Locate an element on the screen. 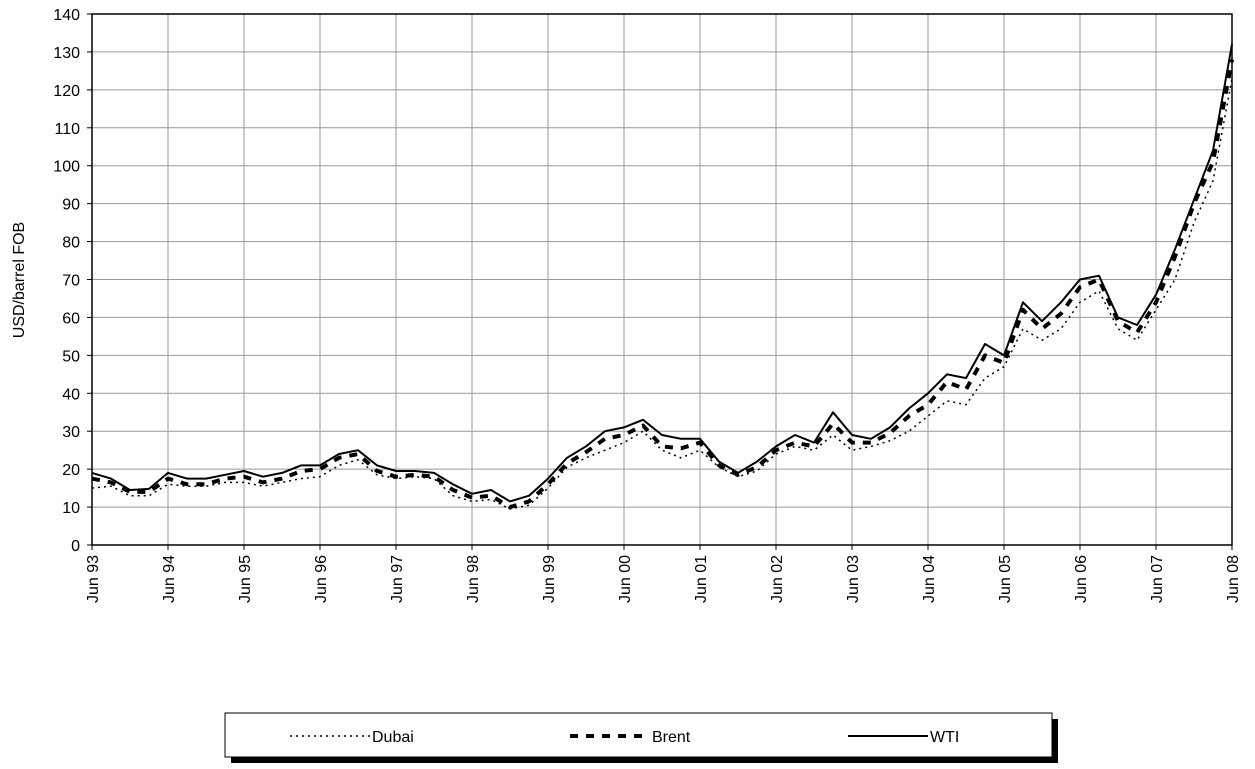 The width and height of the screenshot is (1255, 769). y-tick-label: 110 is located at coordinates (67, 129).